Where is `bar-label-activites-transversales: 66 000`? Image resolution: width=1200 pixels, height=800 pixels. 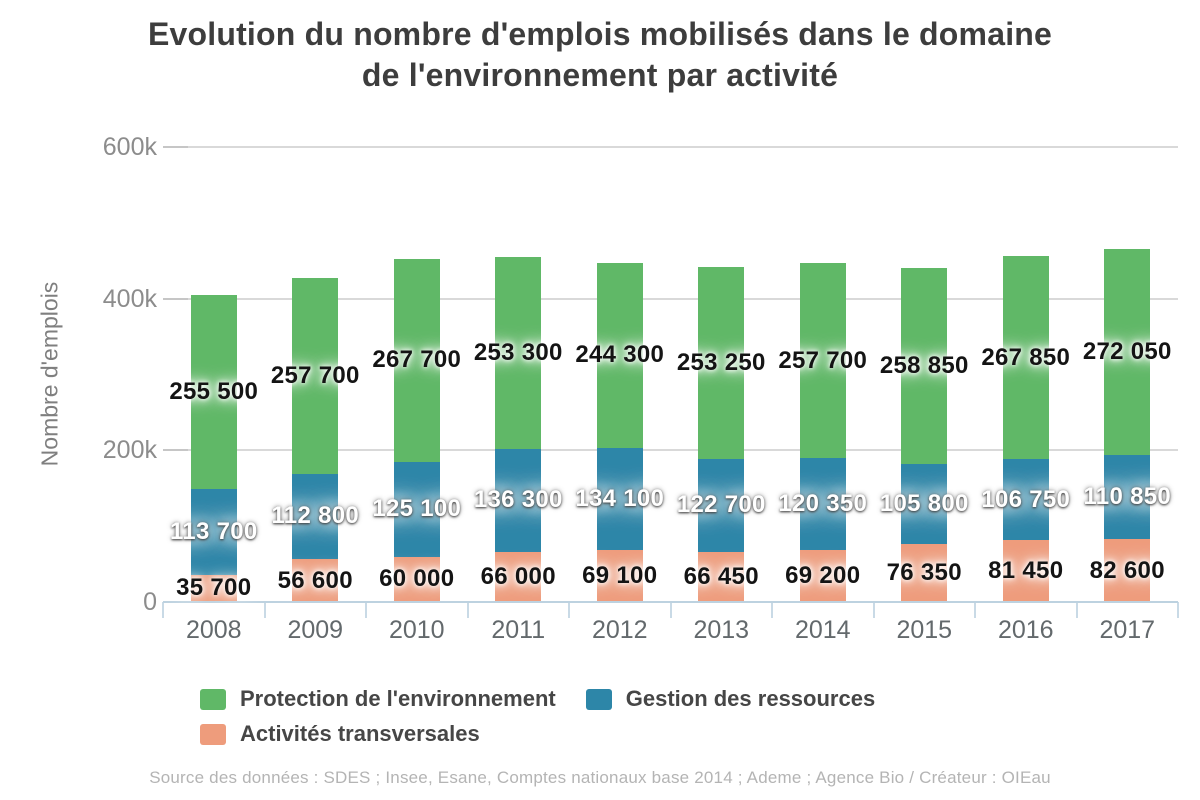 bar-label-activites-transversales: 66 000 is located at coordinates (518, 576).